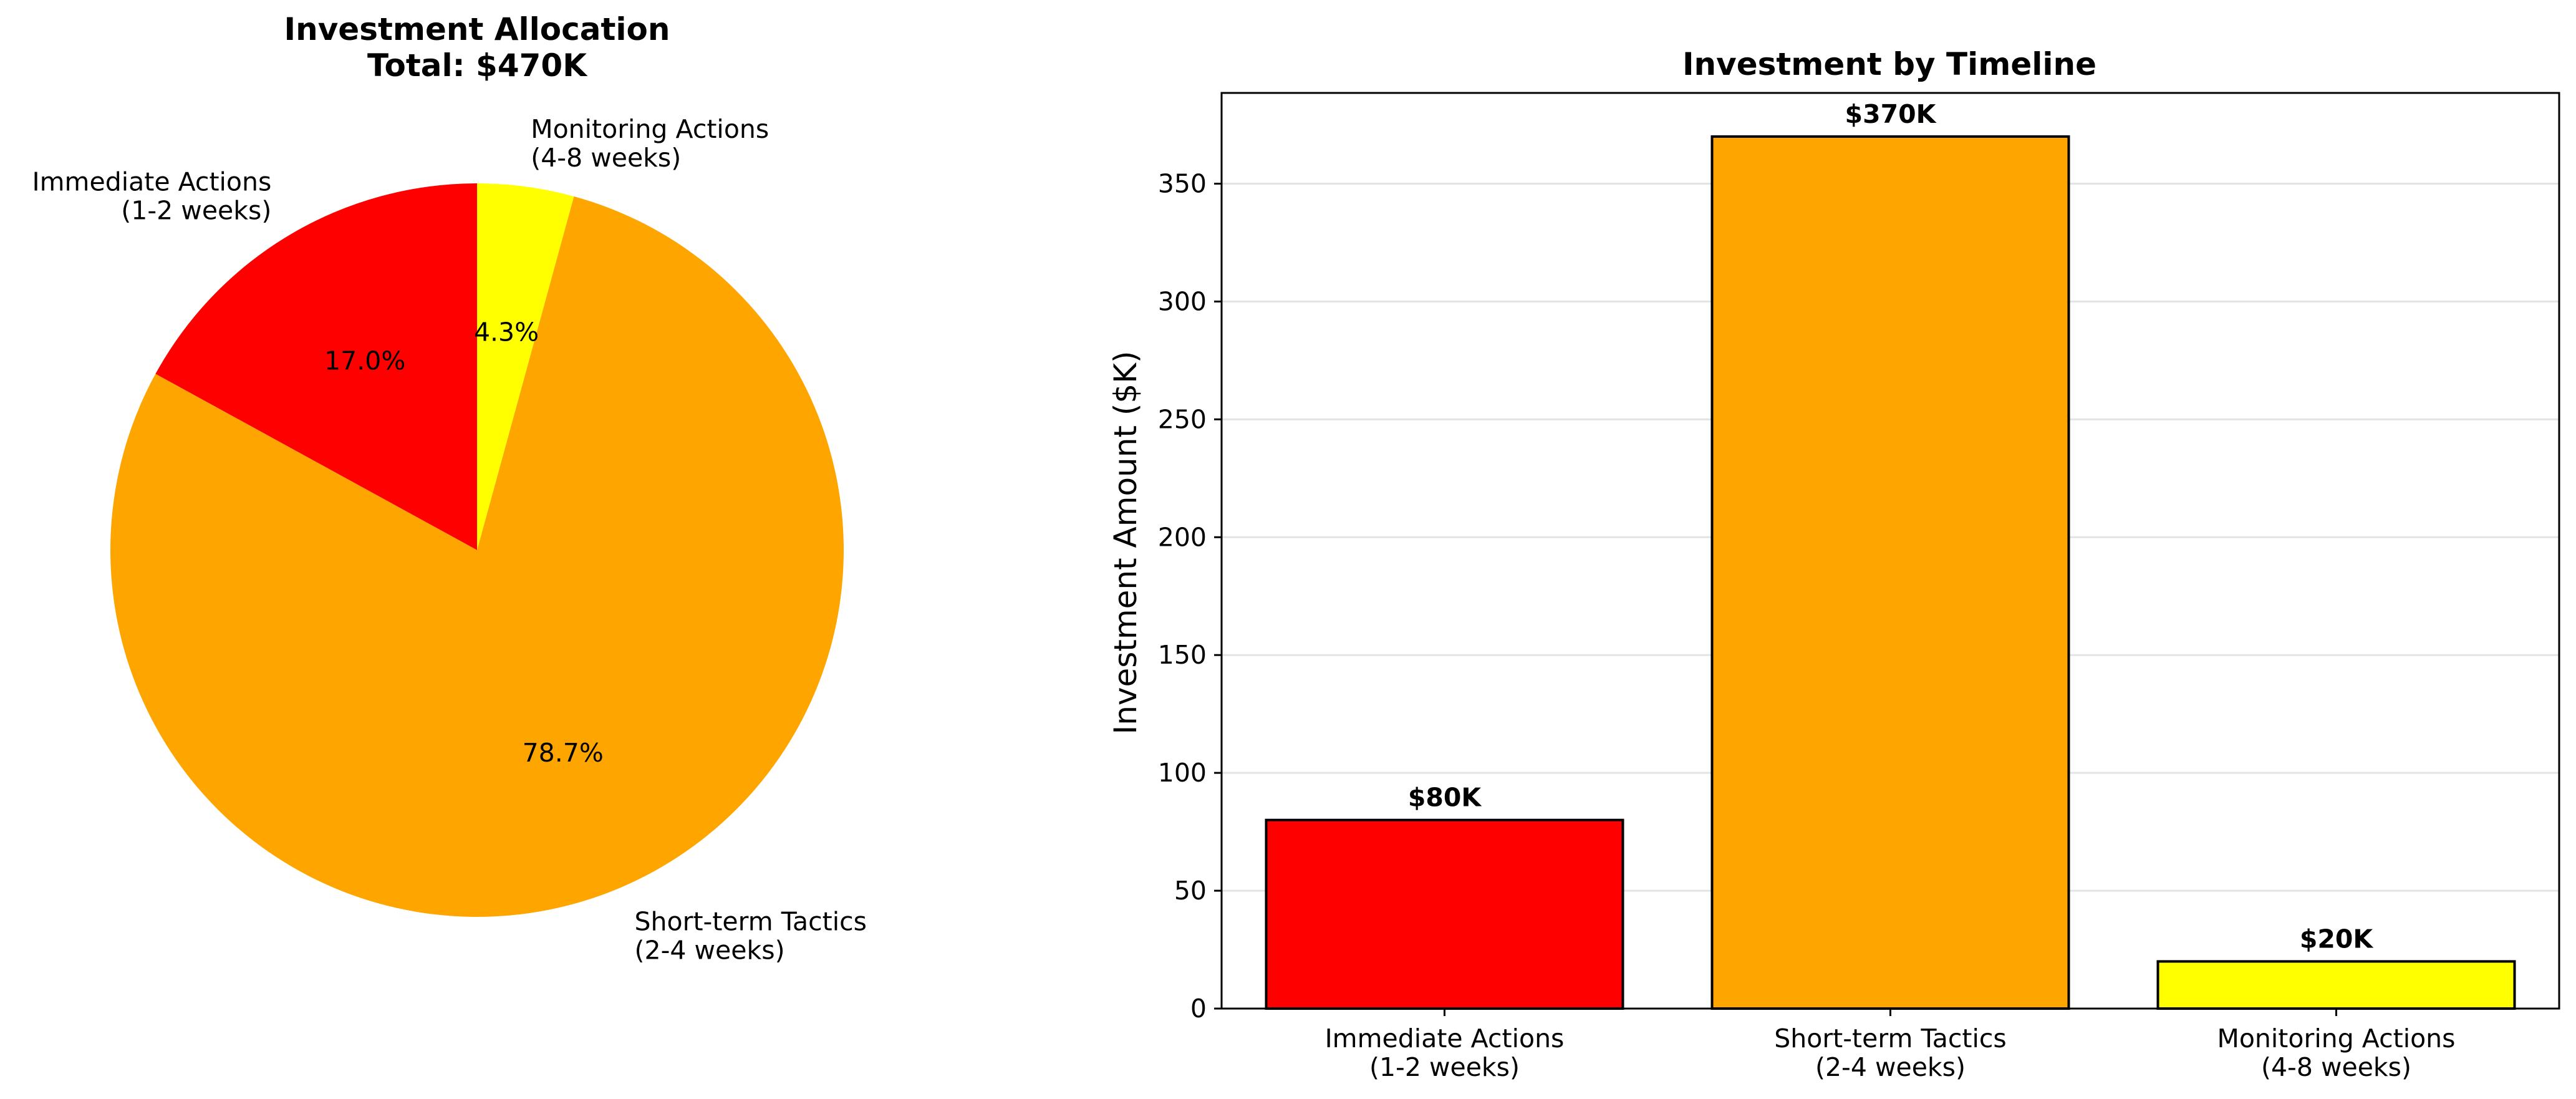 The height and width of the screenshot is (1099, 2576). Describe the element at coordinates (710, 950) in the screenshot. I see `pie-slice-sublabel: (2-4 weeks)` at that location.